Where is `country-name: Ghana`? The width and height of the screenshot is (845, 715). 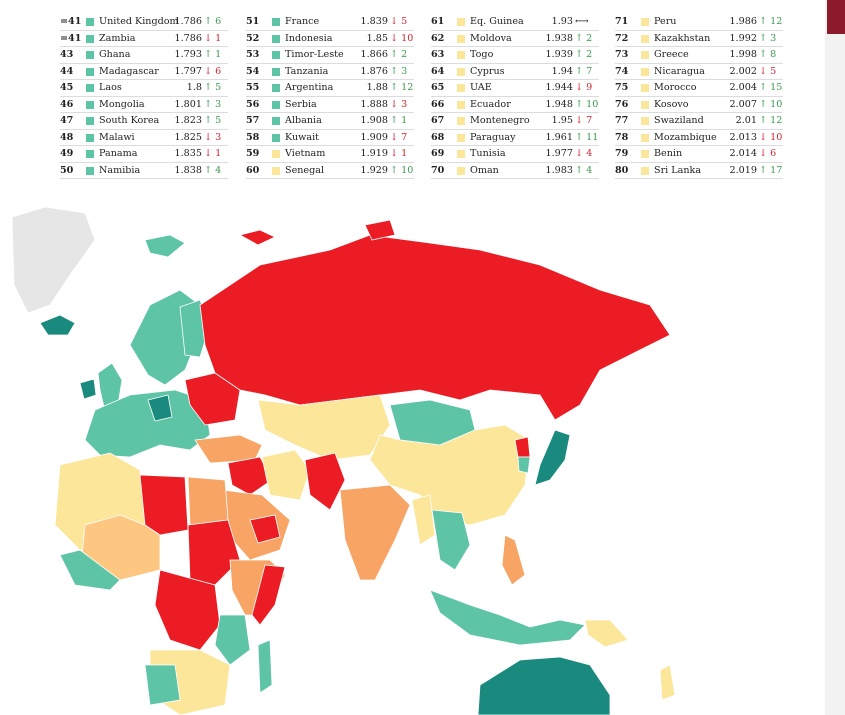 country-name: Ghana is located at coordinates (115, 54).